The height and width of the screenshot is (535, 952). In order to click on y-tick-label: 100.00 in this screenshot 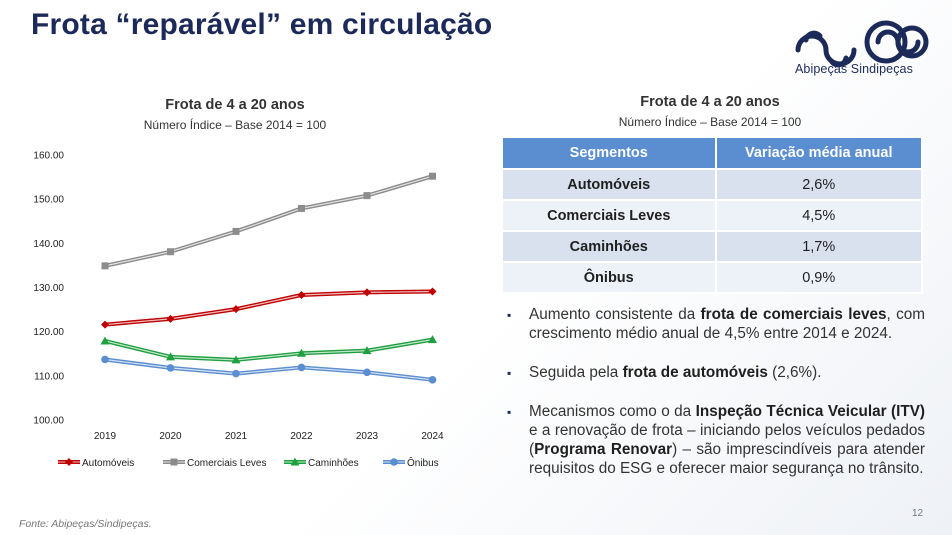, I will do `click(48, 421)`.